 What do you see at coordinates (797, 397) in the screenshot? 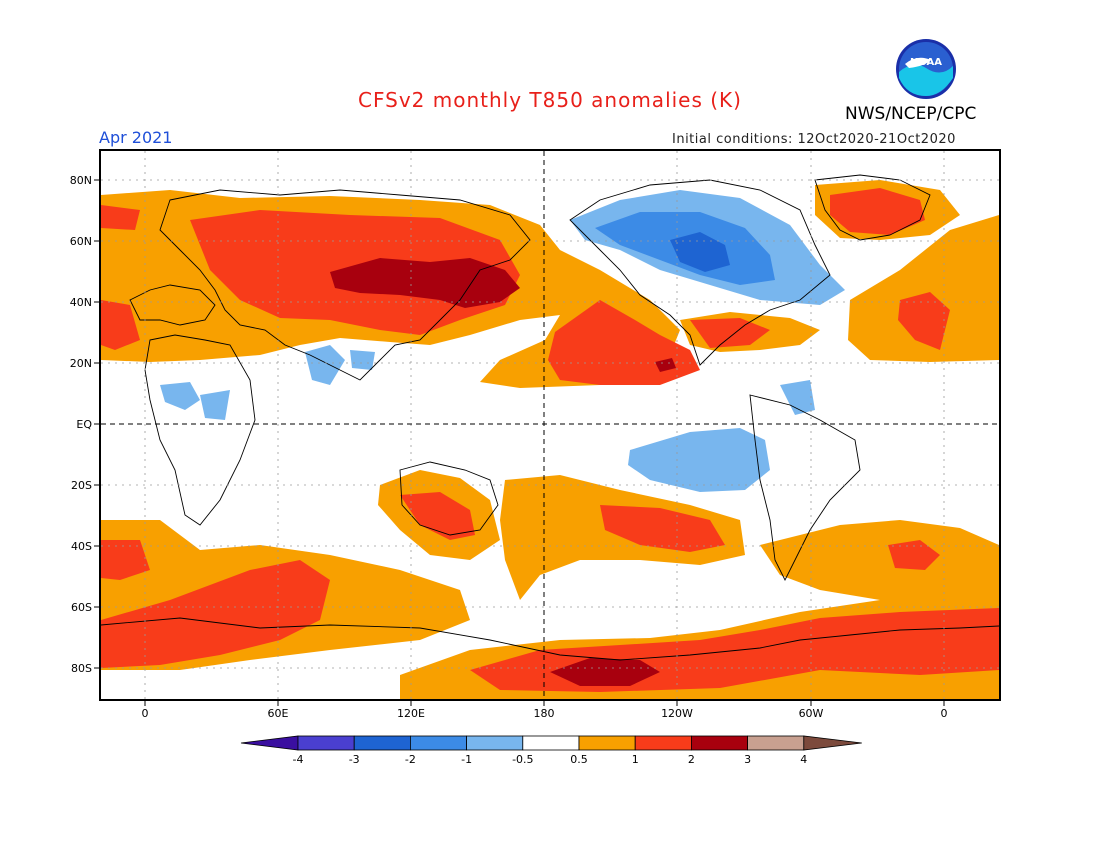
I see `anomaly-cold-caribbean` at bounding box center [797, 397].